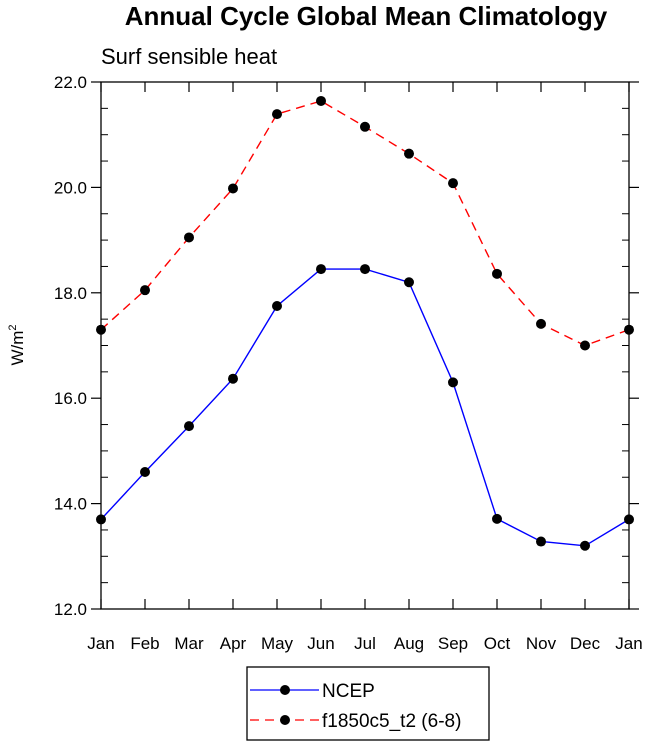 Image resolution: width=648 pixels, height=747 pixels. What do you see at coordinates (285, 720) in the screenshot?
I see `legend-marker-f1850` at bounding box center [285, 720].